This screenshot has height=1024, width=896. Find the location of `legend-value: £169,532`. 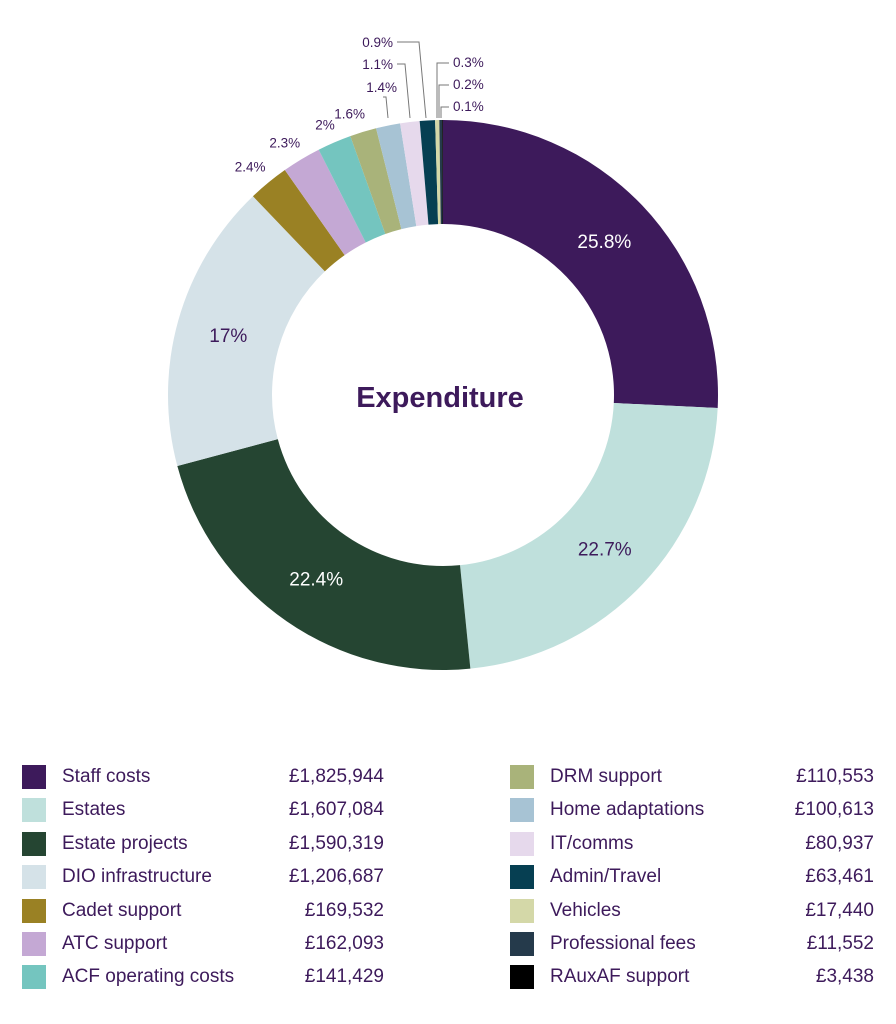

legend-value: £169,532 is located at coordinates (344, 910).